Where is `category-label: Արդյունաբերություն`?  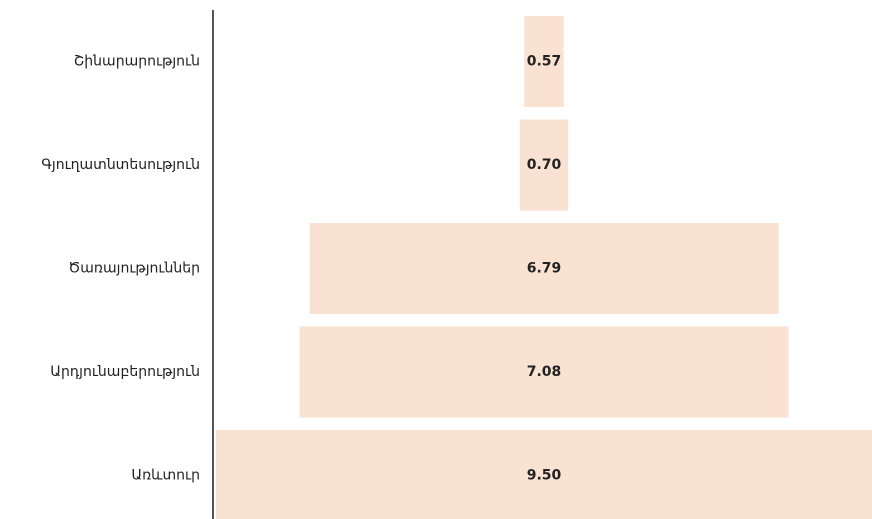 category-label: Արդյունաբերություն is located at coordinates (125, 372).